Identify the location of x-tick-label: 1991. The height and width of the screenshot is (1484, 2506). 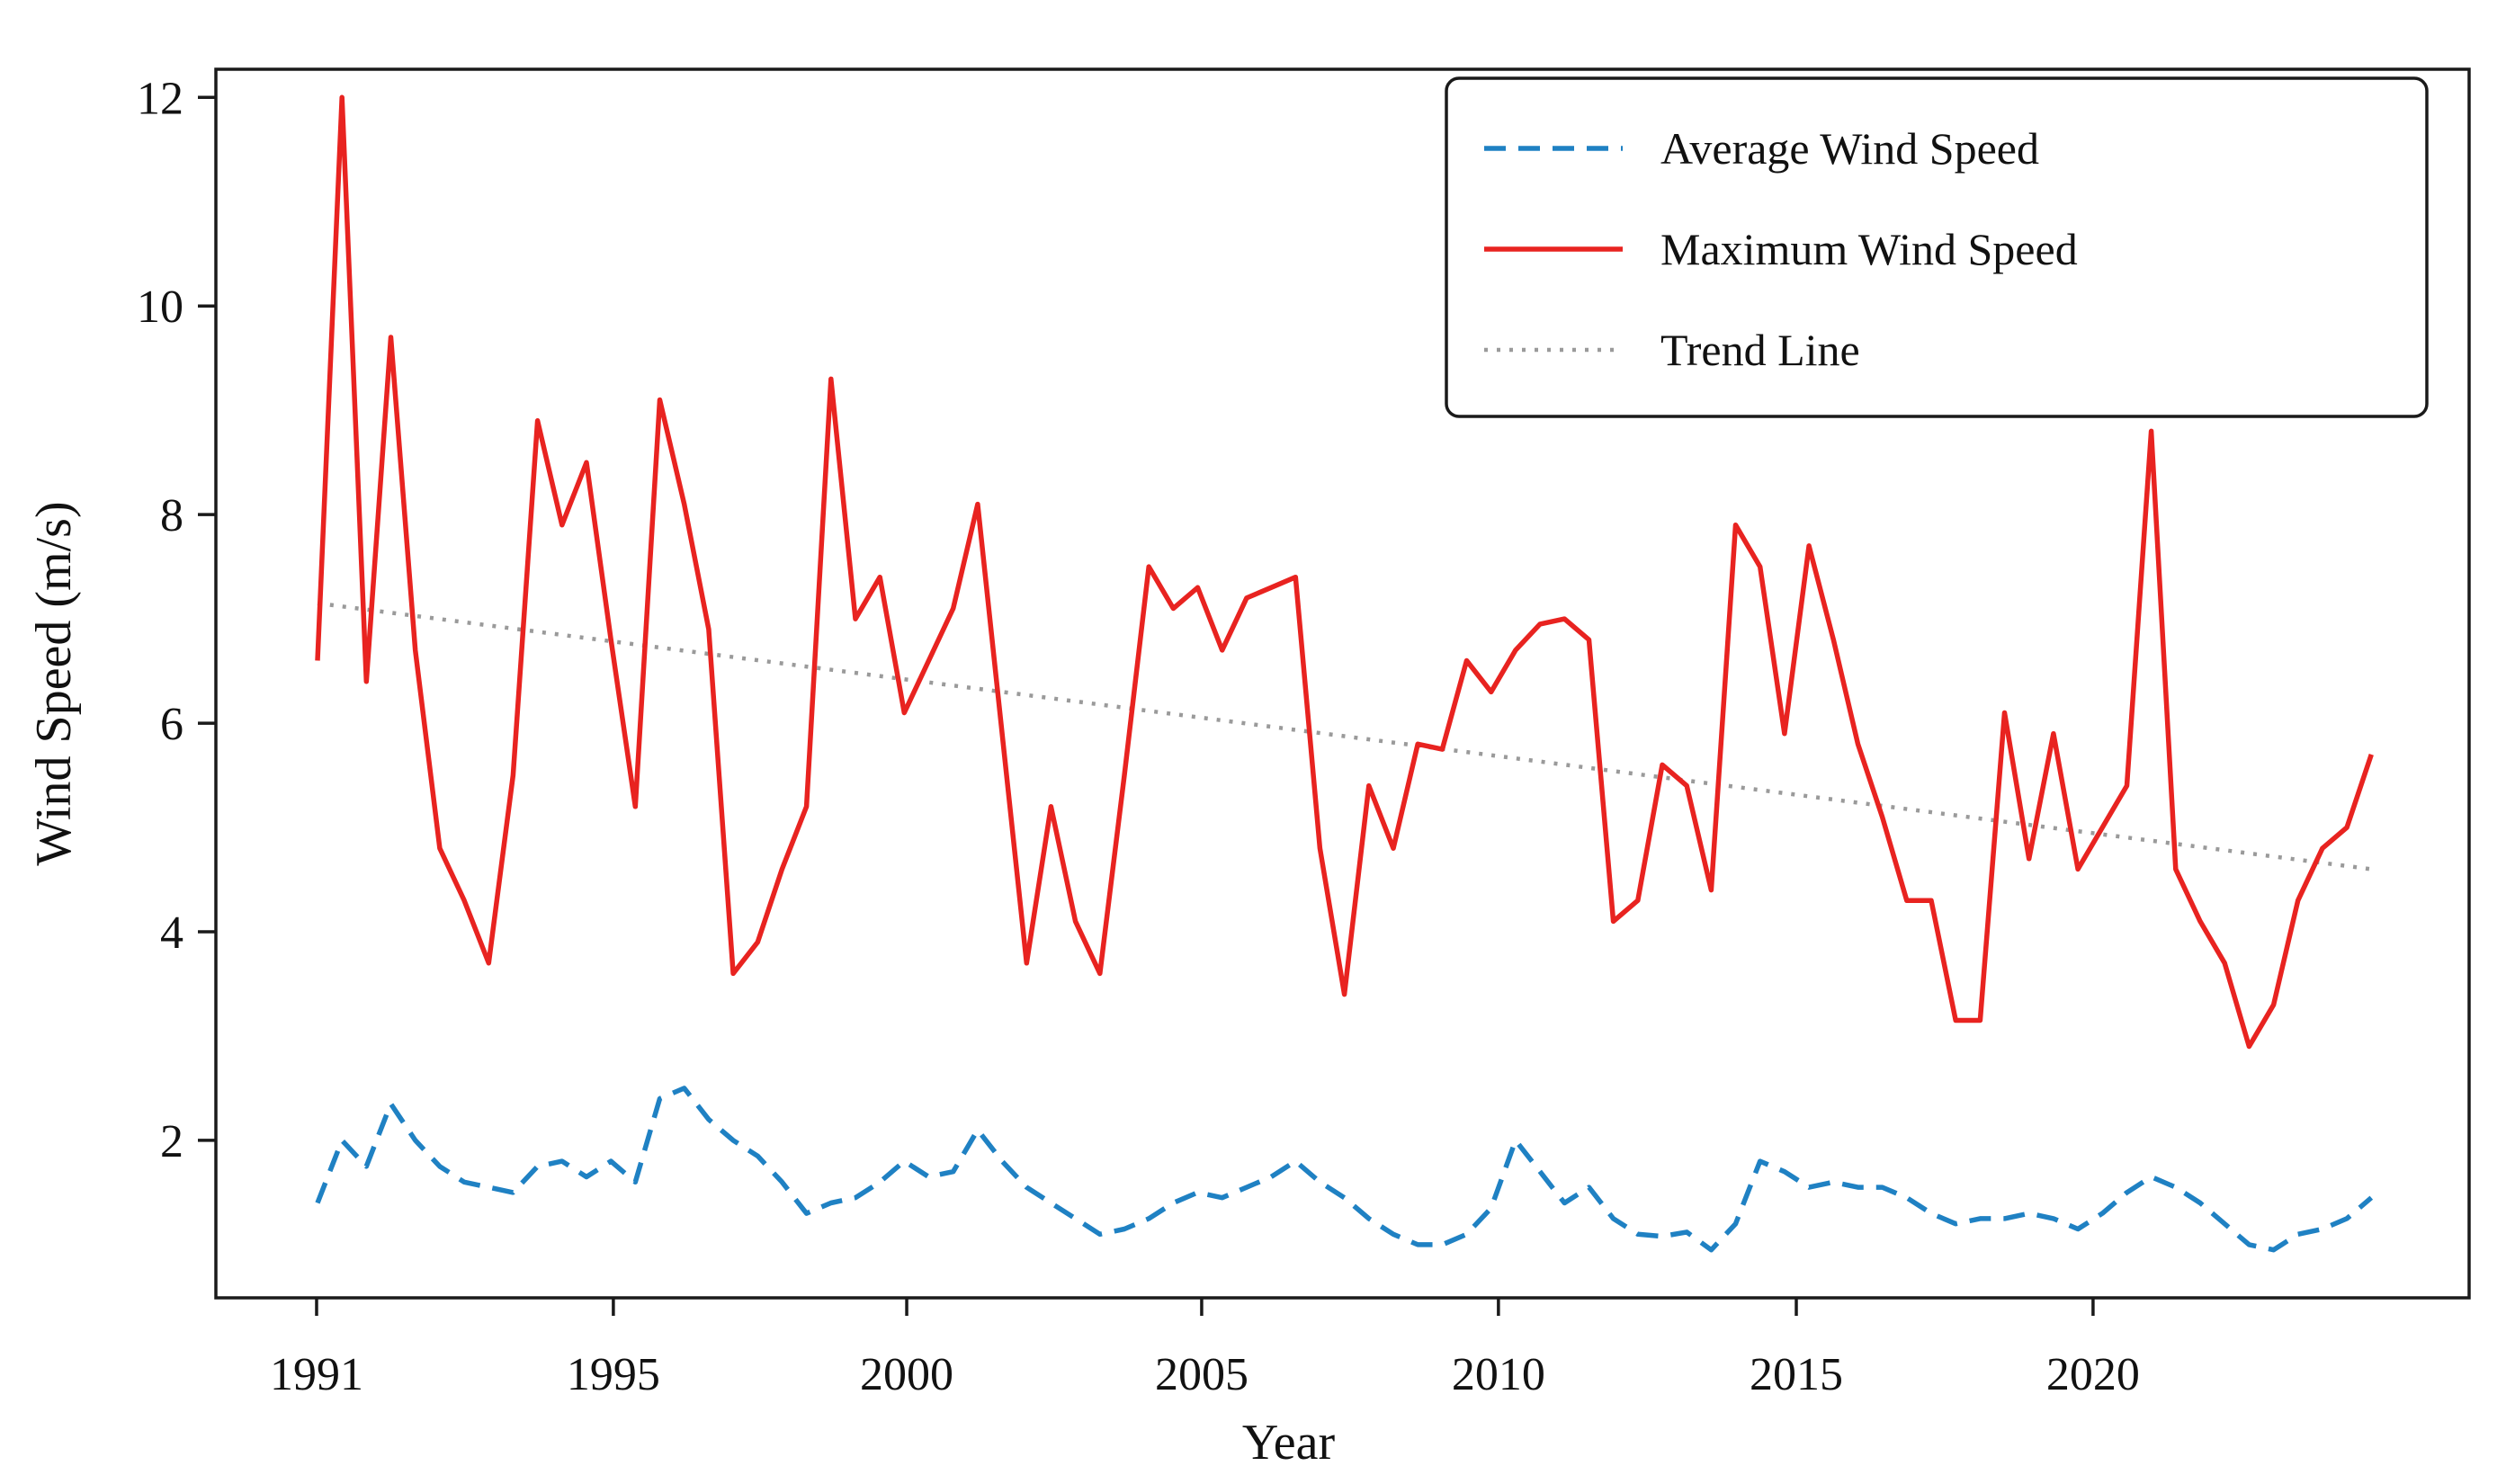
(317, 1374).